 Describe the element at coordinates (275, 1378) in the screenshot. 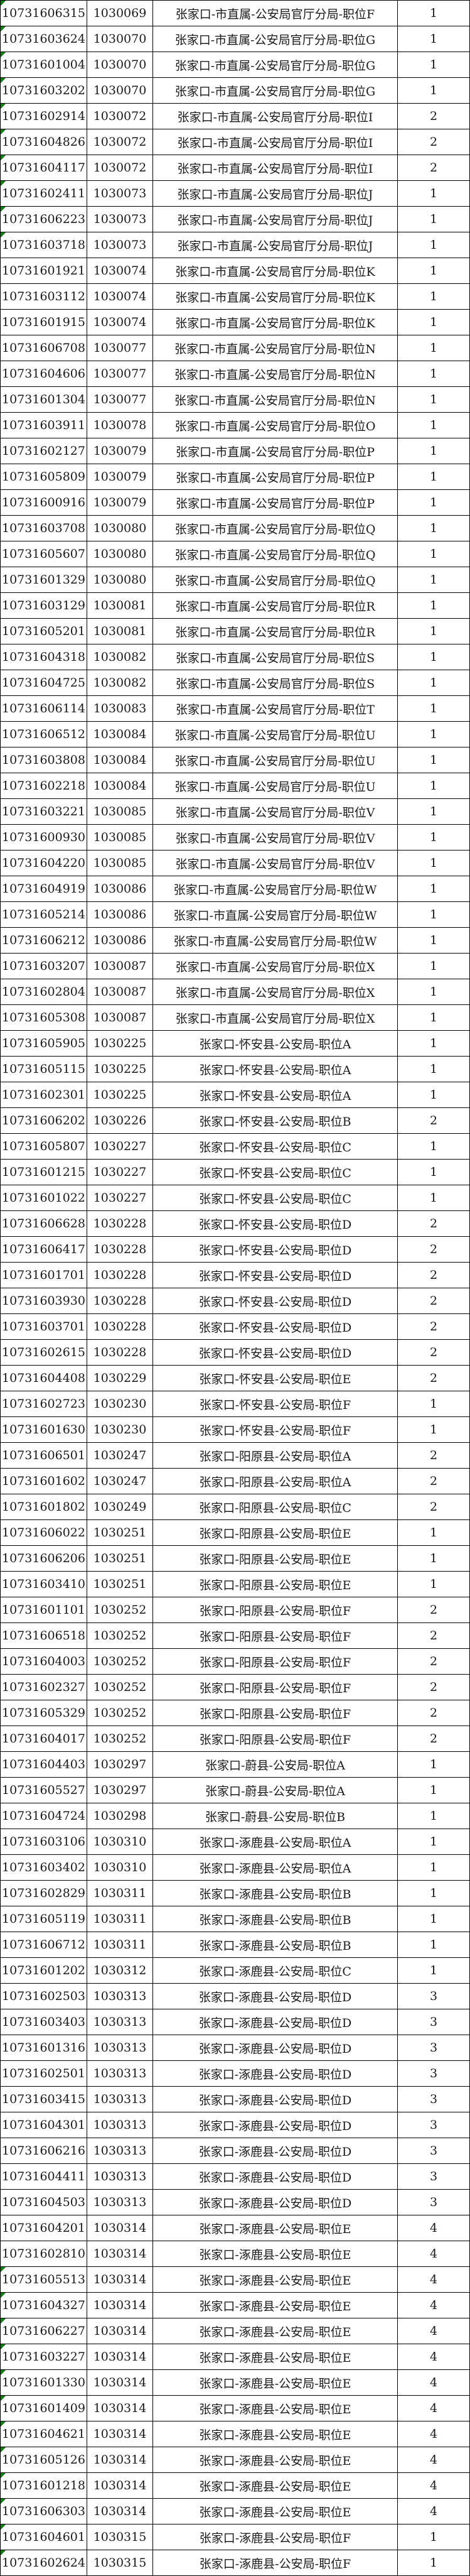

I see `cell-position-name: 张家口-怀安县-公安局-职位E` at that location.